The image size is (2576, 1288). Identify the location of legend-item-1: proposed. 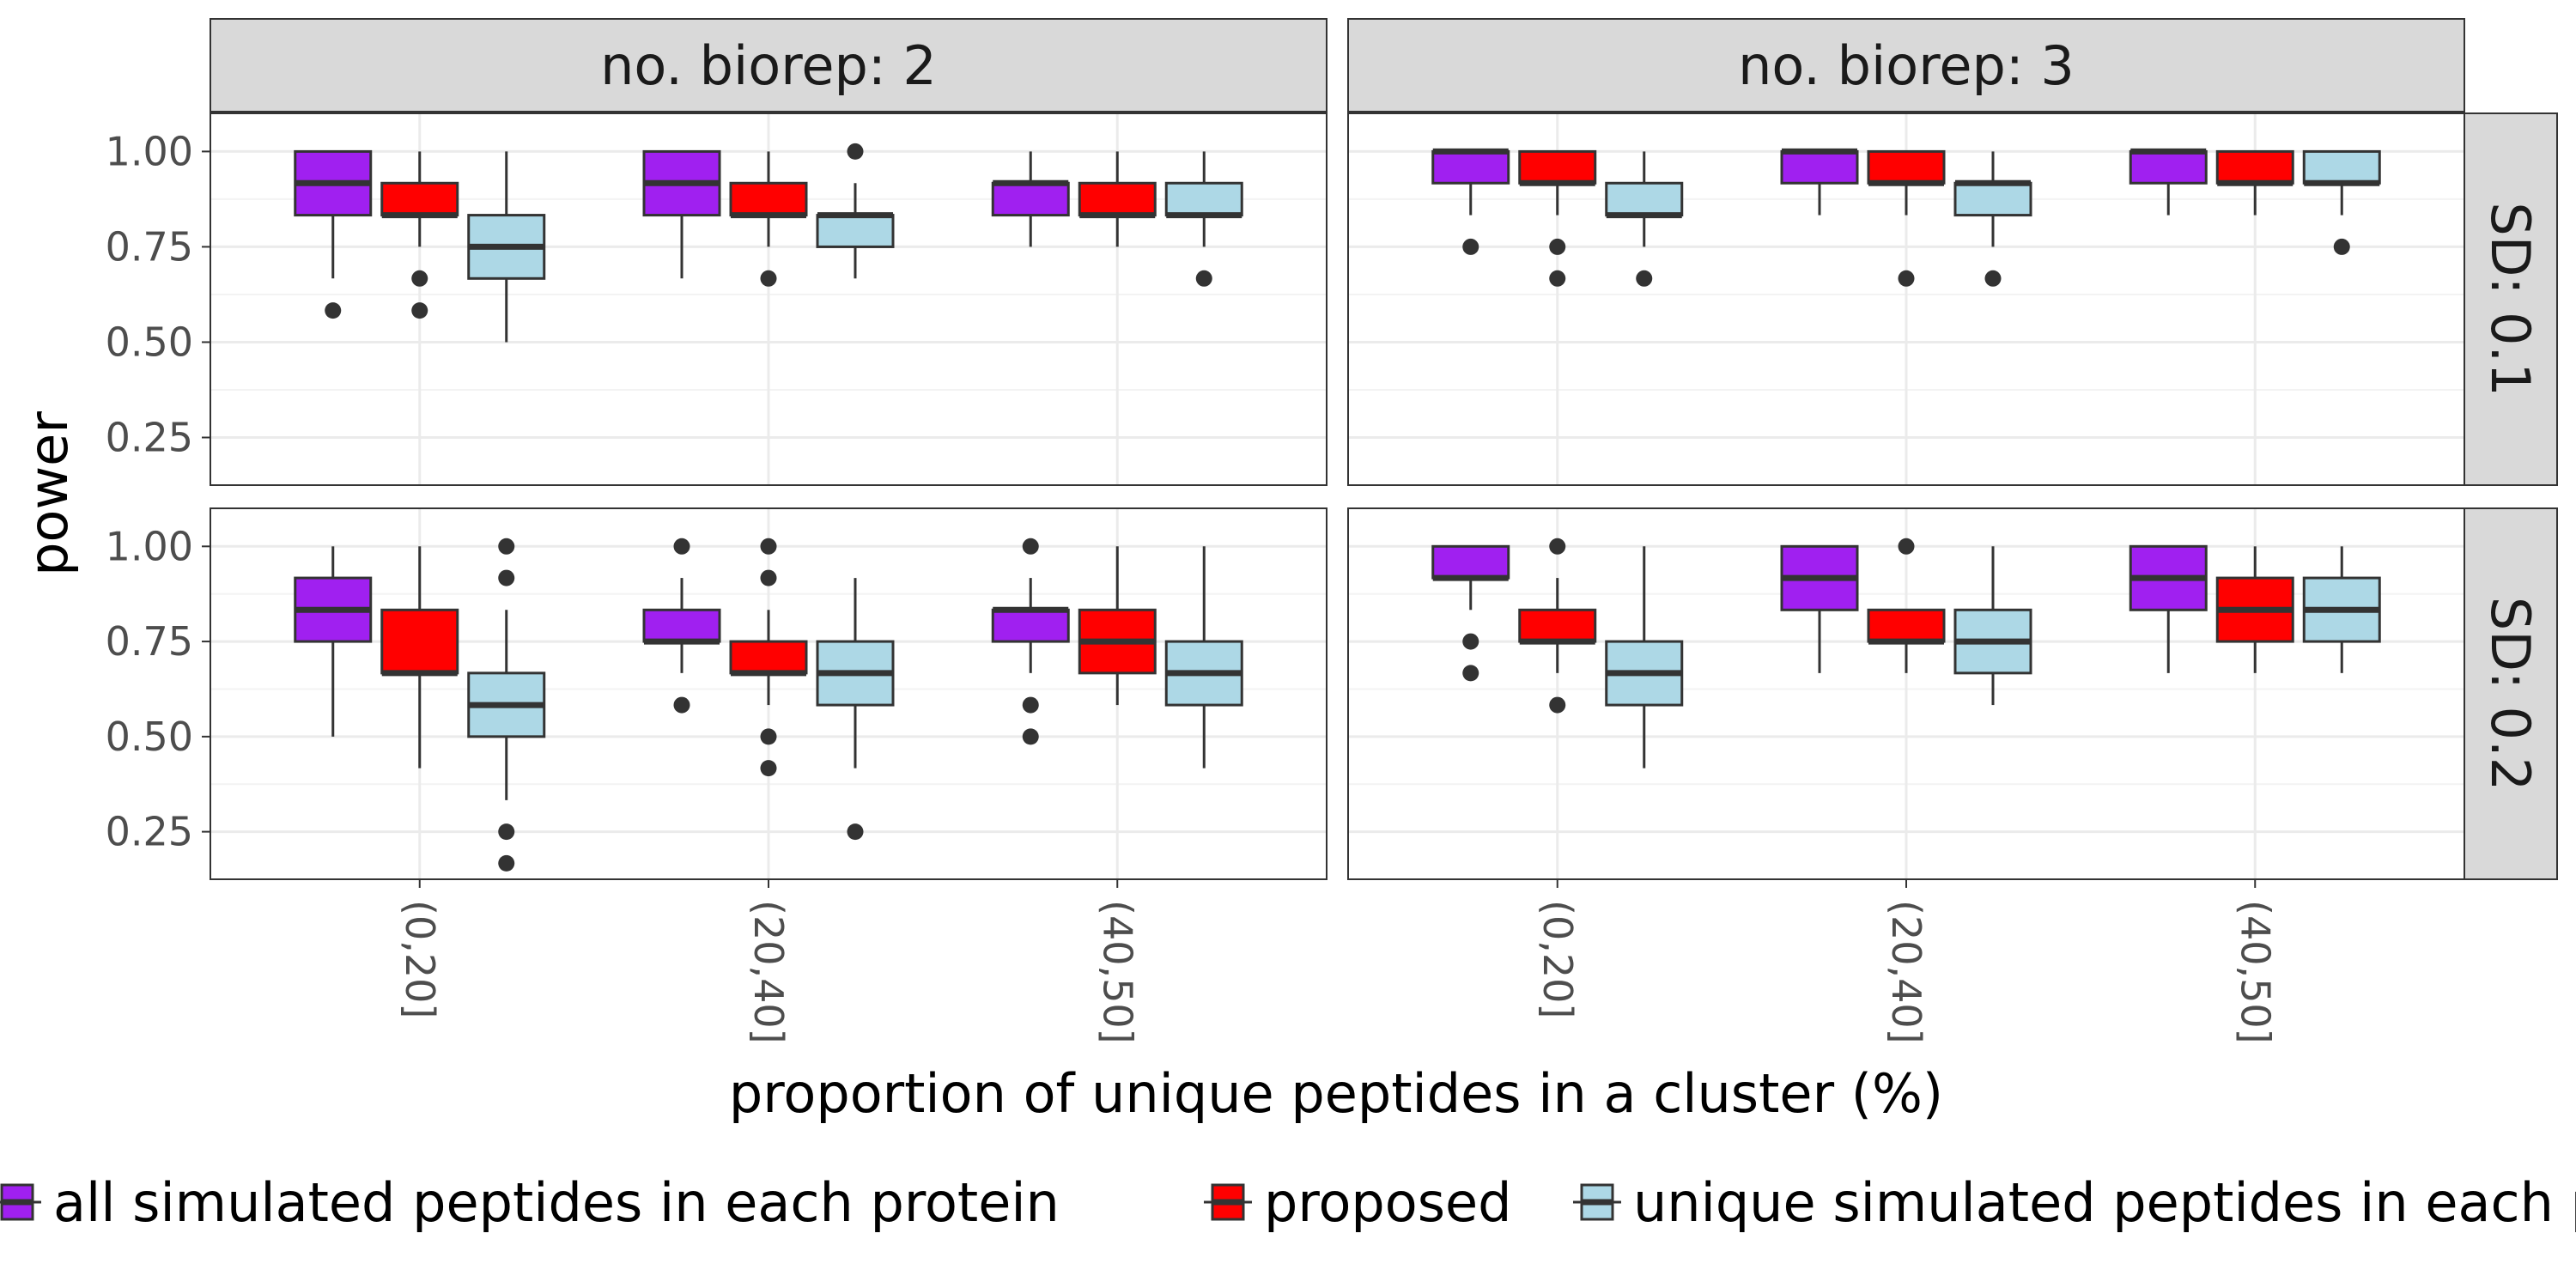
(1358, 1202).